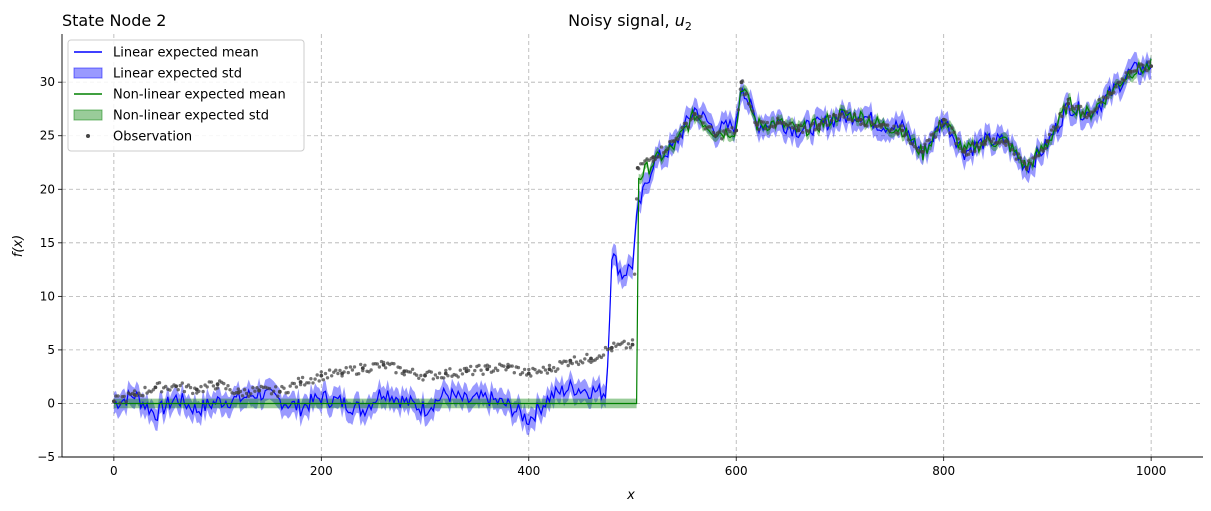  Describe the element at coordinates (630, 22) in the screenshot. I see `chart-title: Noisy signal, u2` at that location.